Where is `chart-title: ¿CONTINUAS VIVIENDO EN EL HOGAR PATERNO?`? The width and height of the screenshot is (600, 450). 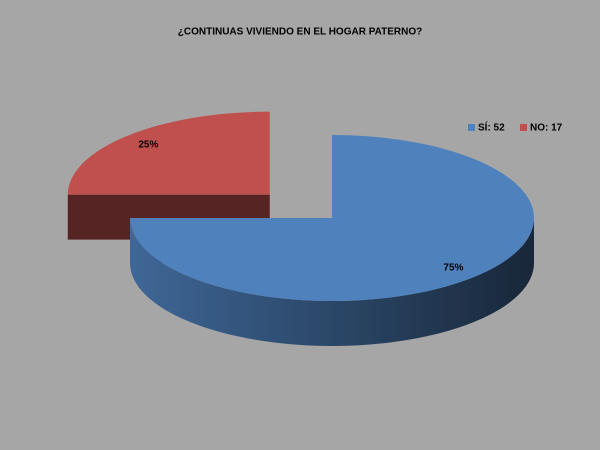
chart-title: ¿CONTINUAS VIVIENDO EN EL HOGAR PATERNO? is located at coordinates (300, 32).